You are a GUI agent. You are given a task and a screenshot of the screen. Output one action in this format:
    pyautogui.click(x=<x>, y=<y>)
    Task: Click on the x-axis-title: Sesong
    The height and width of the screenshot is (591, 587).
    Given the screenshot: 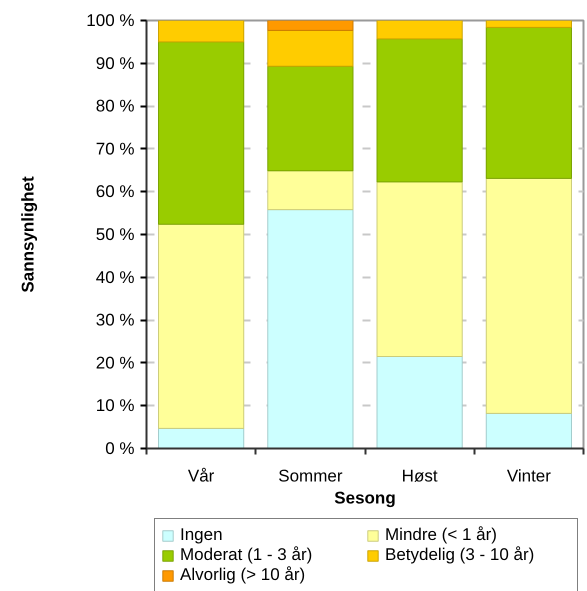 What is the action you would take?
    pyautogui.click(x=365, y=498)
    